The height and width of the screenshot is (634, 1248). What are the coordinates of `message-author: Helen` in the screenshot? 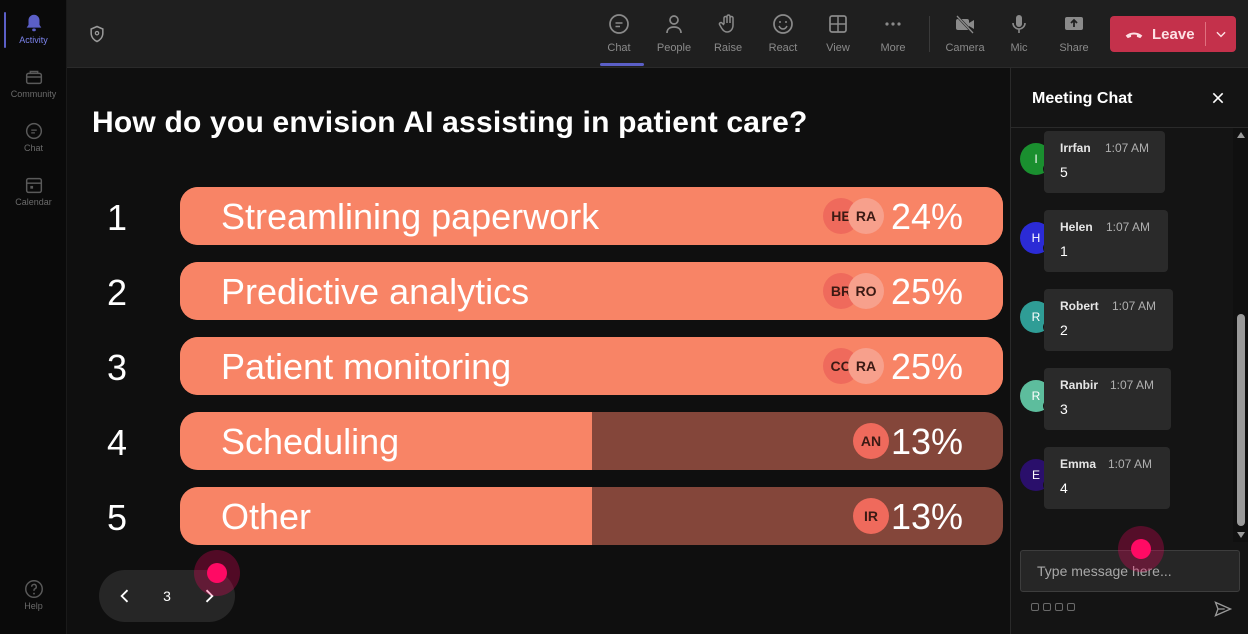 It's located at (1076, 227).